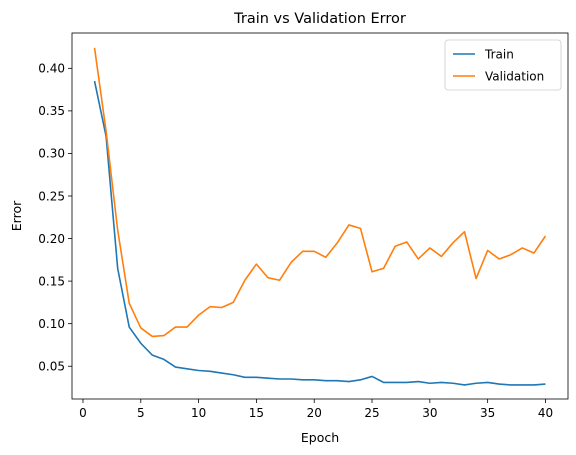 The height and width of the screenshot is (455, 576). Describe the element at coordinates (51, 367) in the screenshot. I see `y-tick-label: 0.05` at that location.